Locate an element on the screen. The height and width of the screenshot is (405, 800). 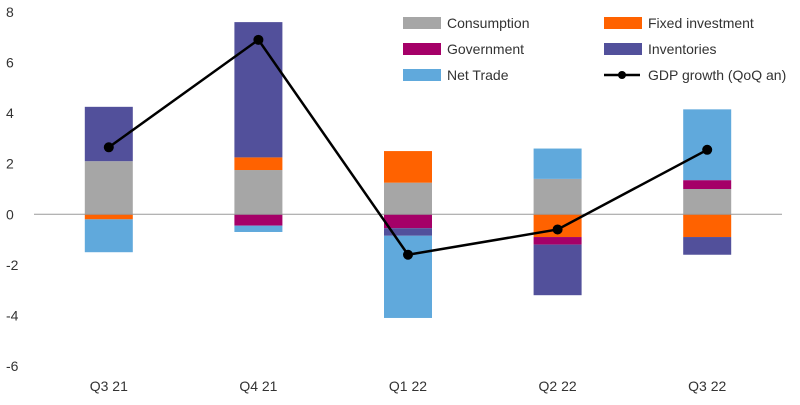
legend-swatch-marker is located at coordinates (622, 75).